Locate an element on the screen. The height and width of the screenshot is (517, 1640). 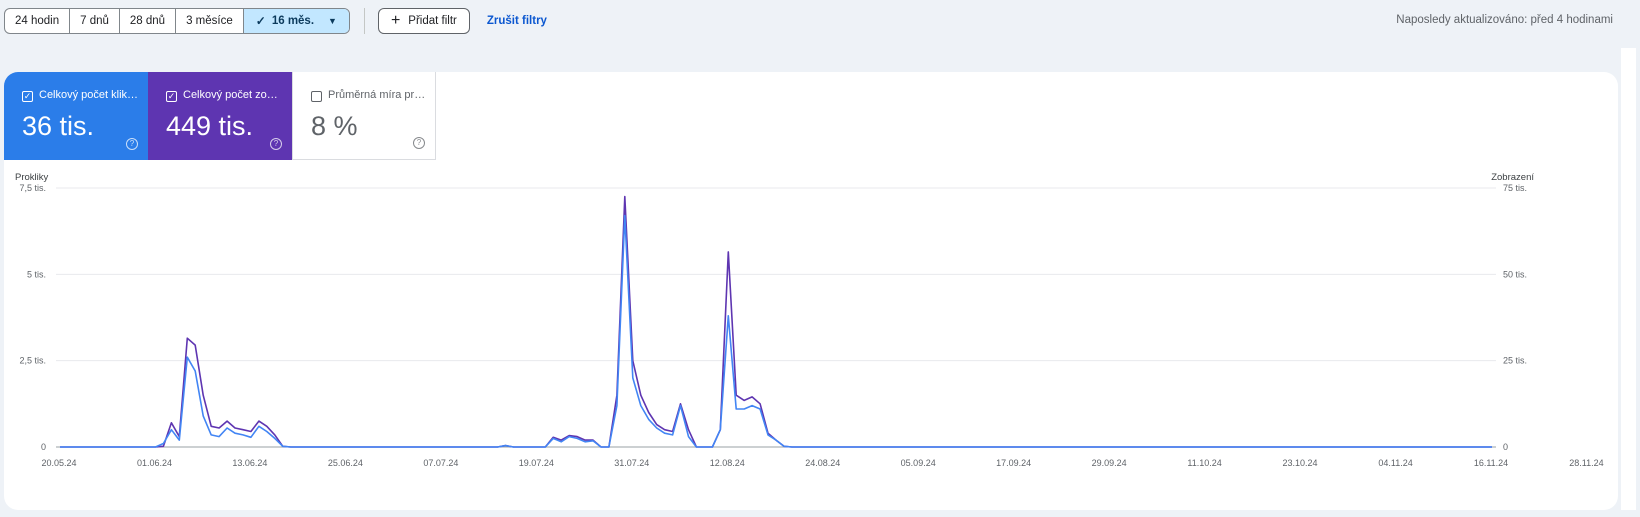
y-tick-left: 2,5 tis. is located at coordinates (32, 361).